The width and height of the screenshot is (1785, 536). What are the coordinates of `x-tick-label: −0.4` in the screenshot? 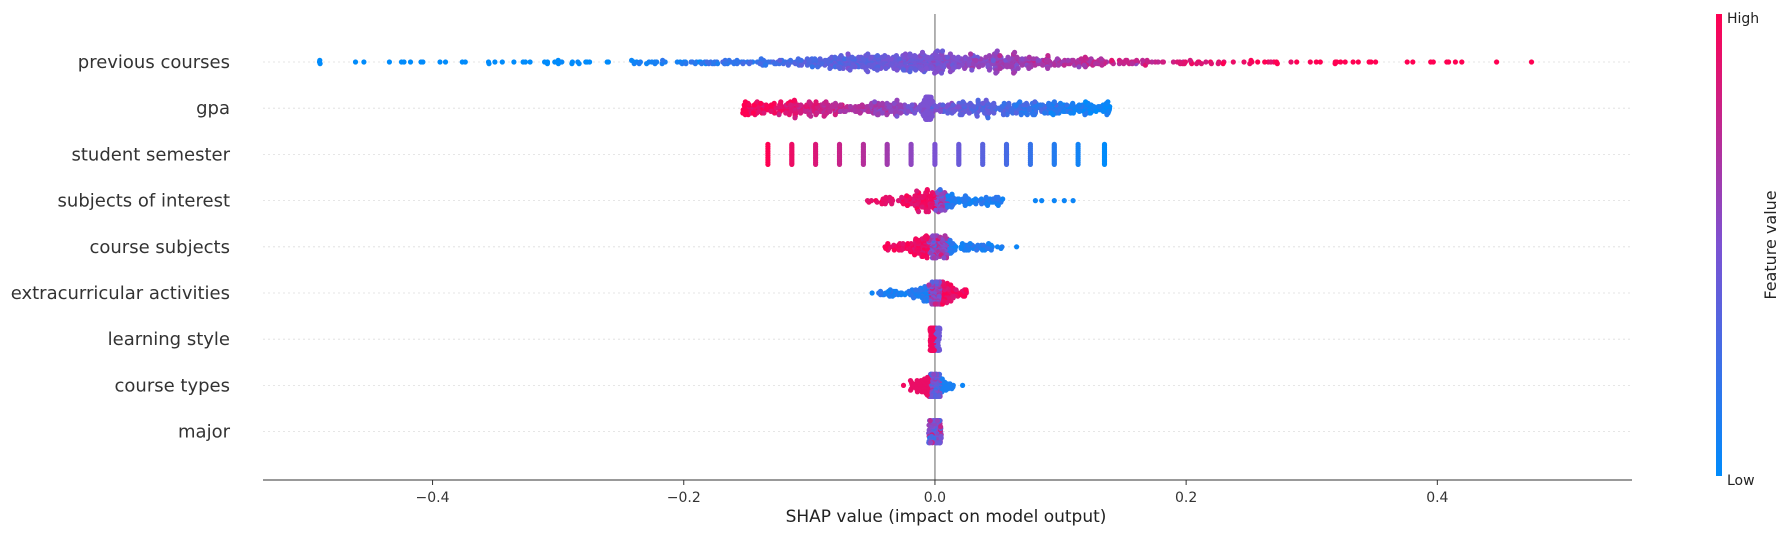 It's located at (433, 498).